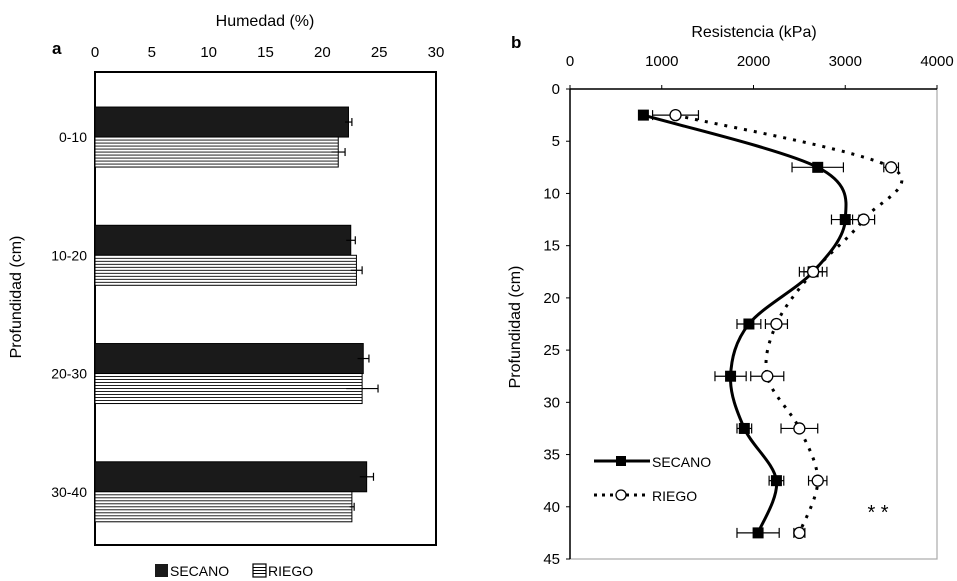 This screenshot has height=581, width=957. I want to click on x-tick-label: 15, so click(265, 52).